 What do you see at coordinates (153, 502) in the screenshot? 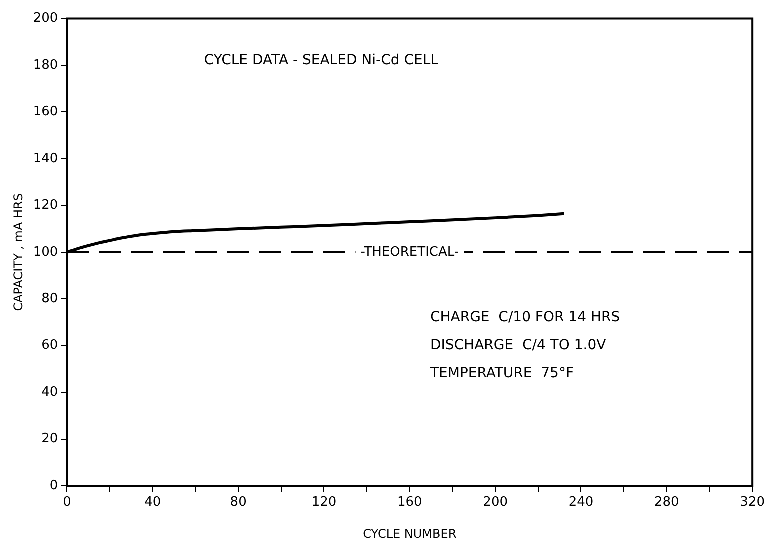
I see `x-tick-label: 40` at bounding box center [153, 502].